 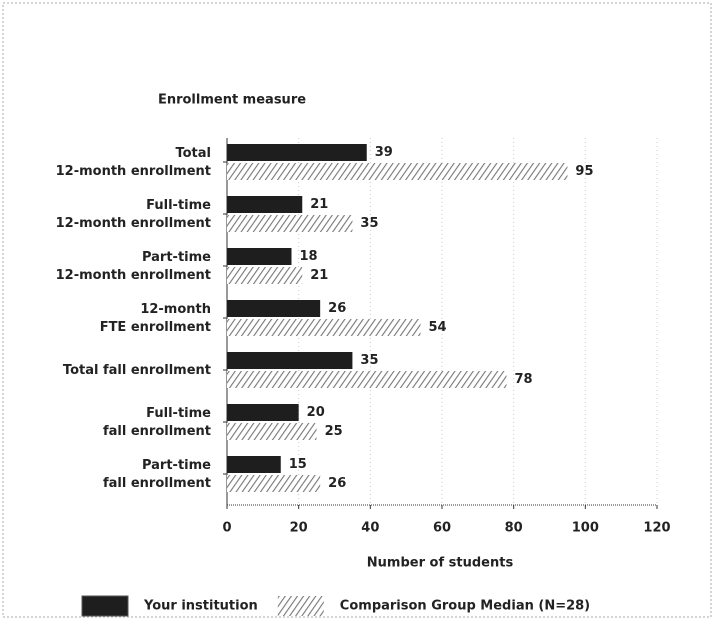 What do you see at coordinates (440, 563) in the screenshot?
I see `x-axis-title: Number of students` at bounding box center [440, 563].